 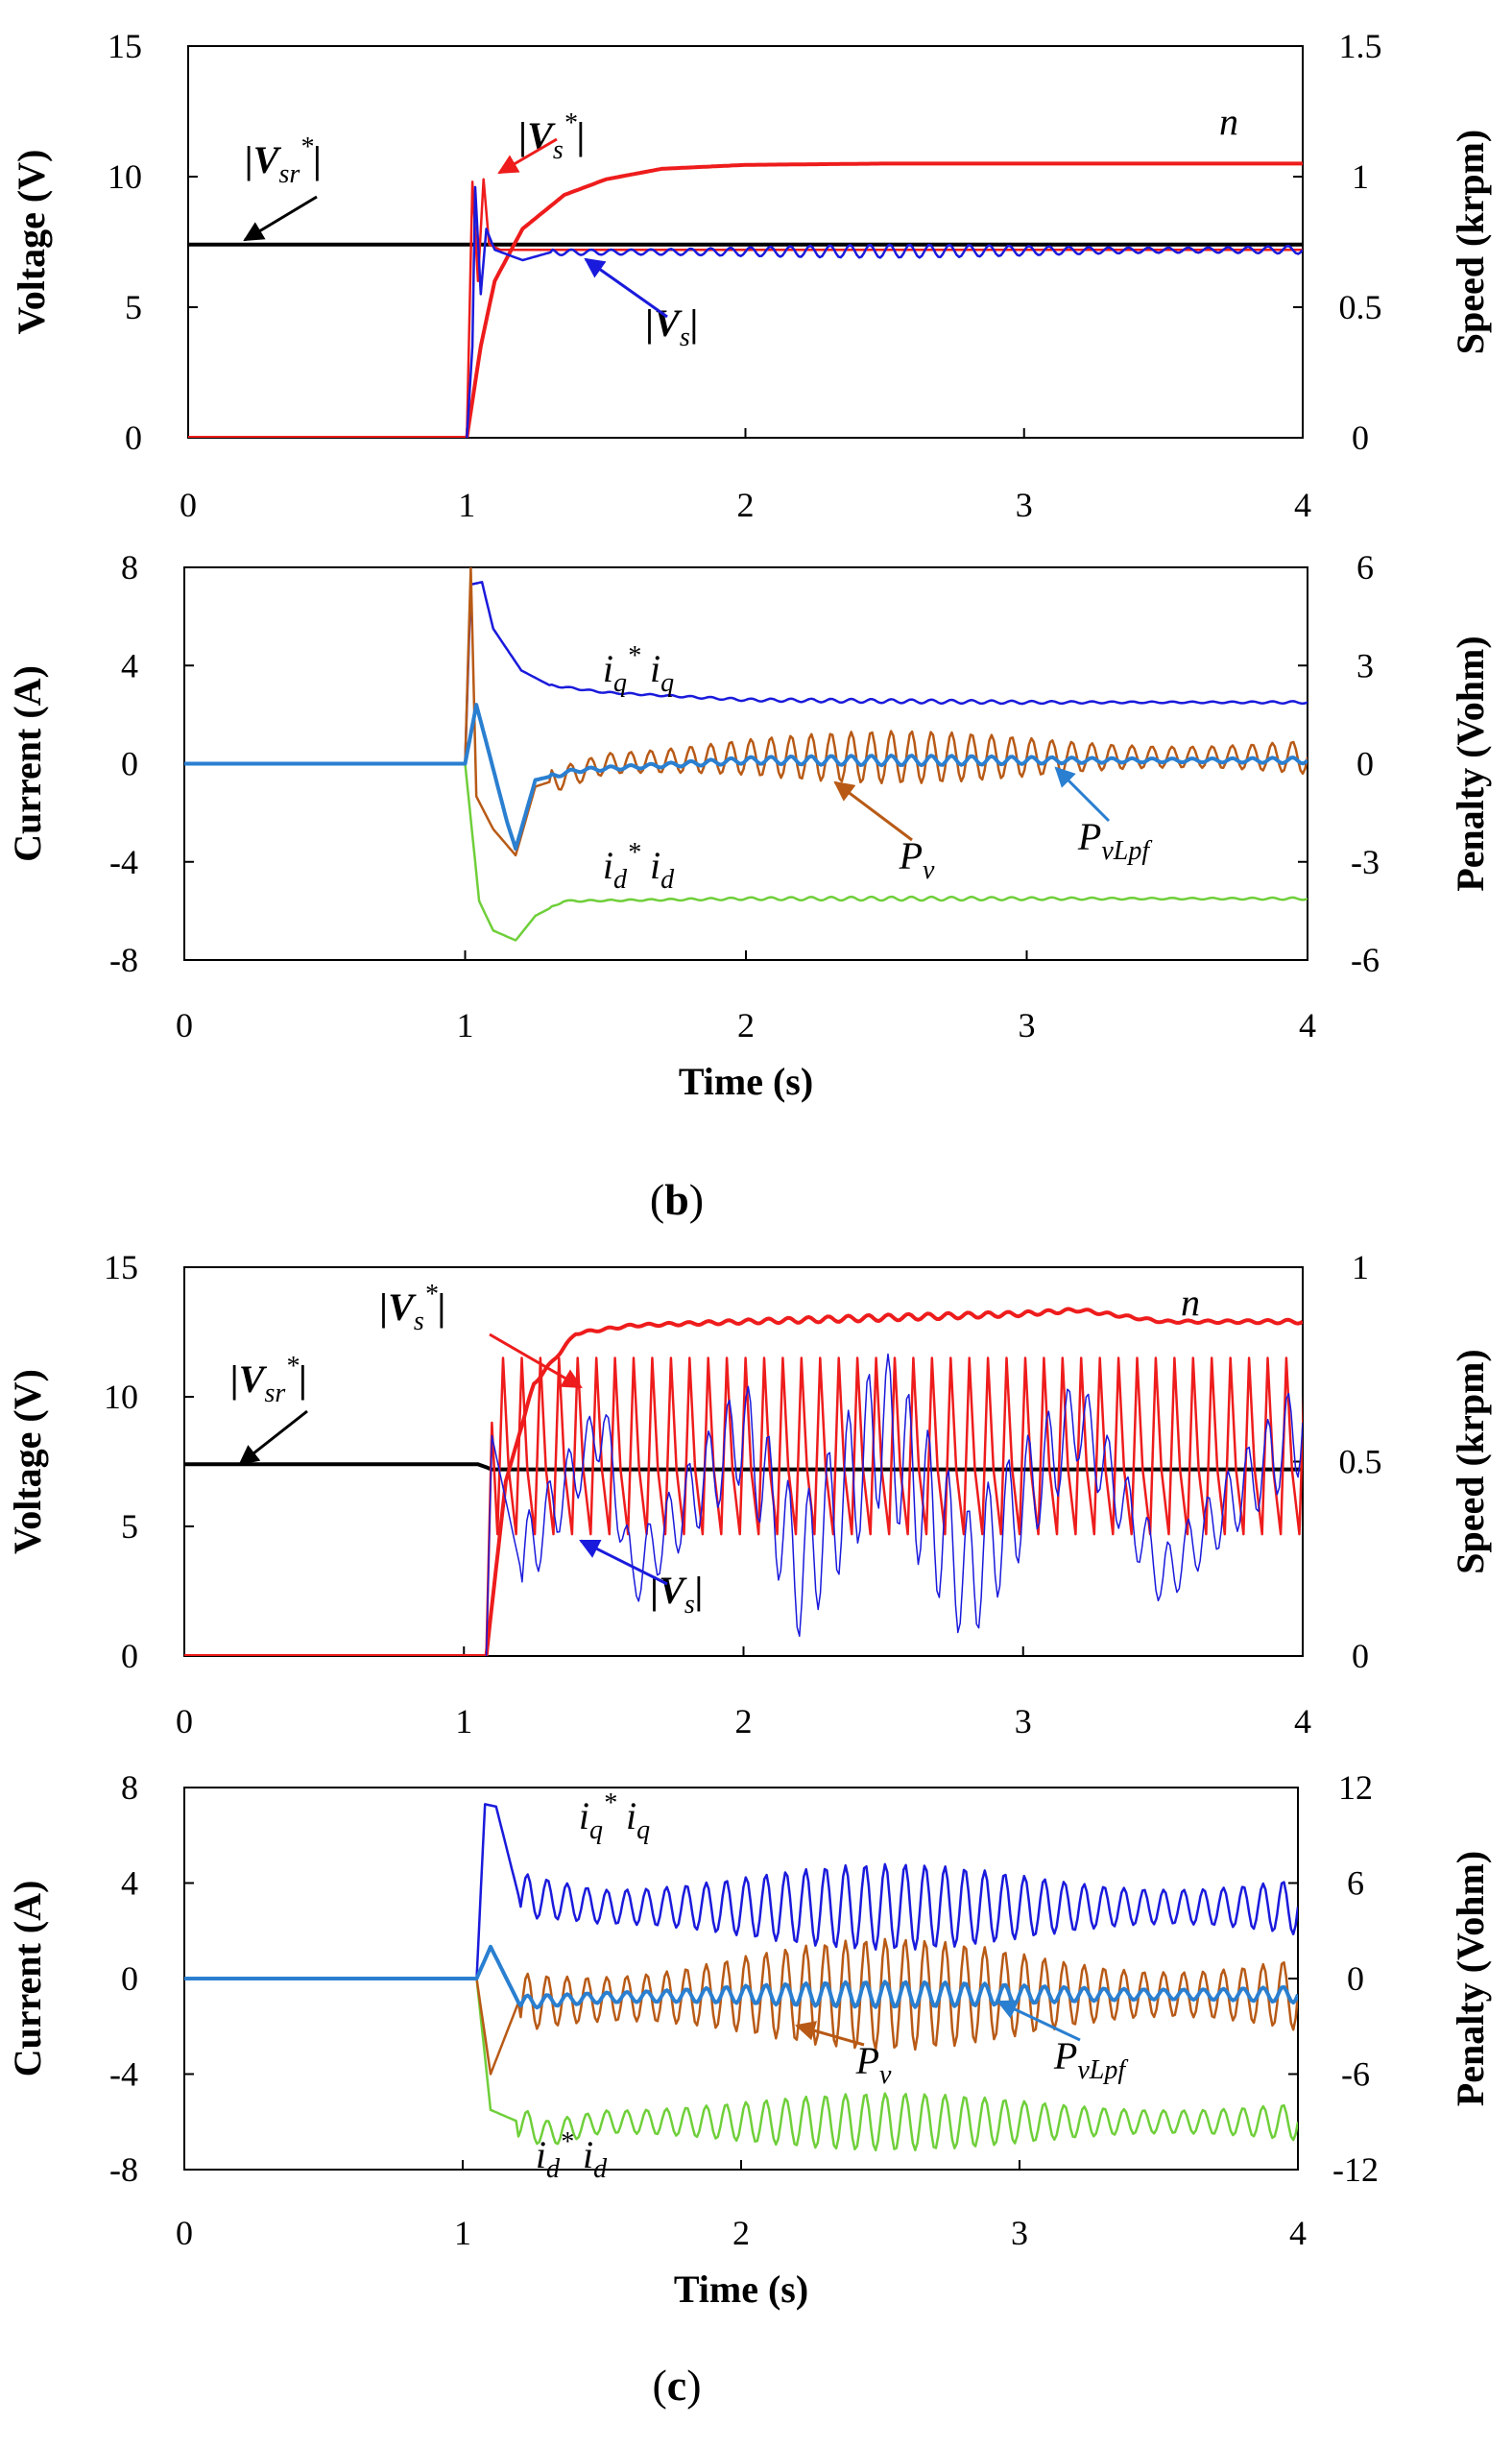 I want to click on y-tick-label: -4, so click(x=123, y=2074).